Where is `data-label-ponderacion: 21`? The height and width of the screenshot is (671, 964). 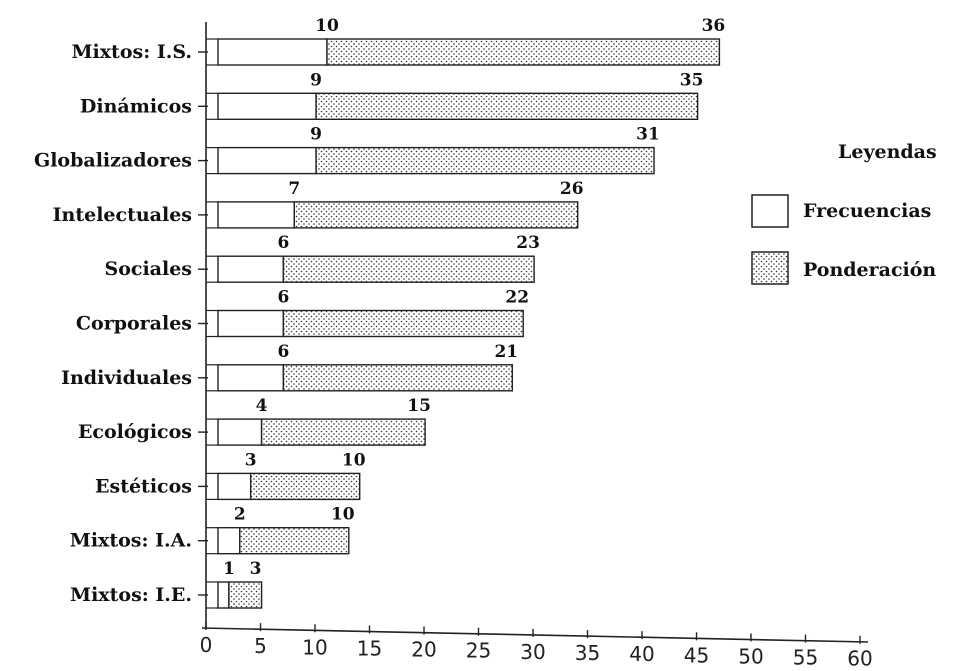
data-label-ponderacion: 21 is located at coordinates (506, 352).